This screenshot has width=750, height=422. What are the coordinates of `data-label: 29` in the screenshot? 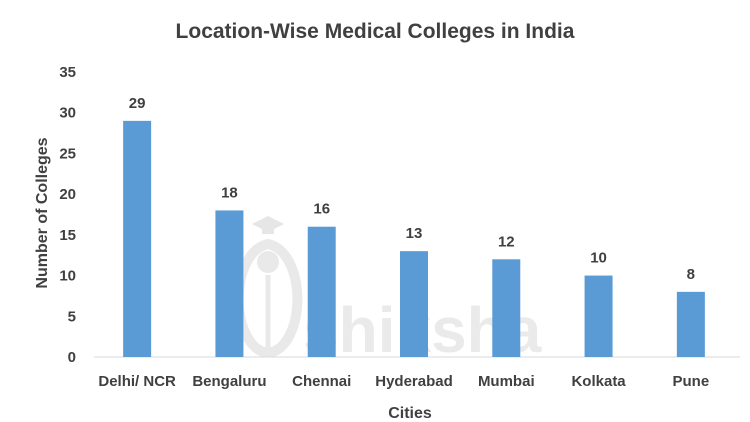 It's located at (137, 103).